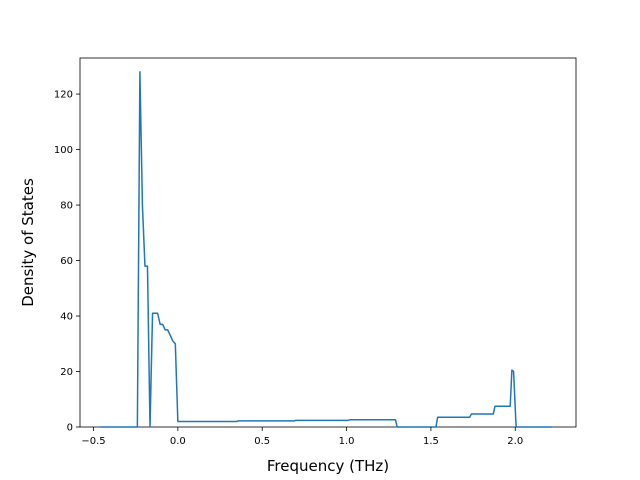 The image size is (640, 480). What do you see at coordinates (262, 441) in the screenshot?
I see `x-tick-label: 0.5` at bounding box center [262, 441].